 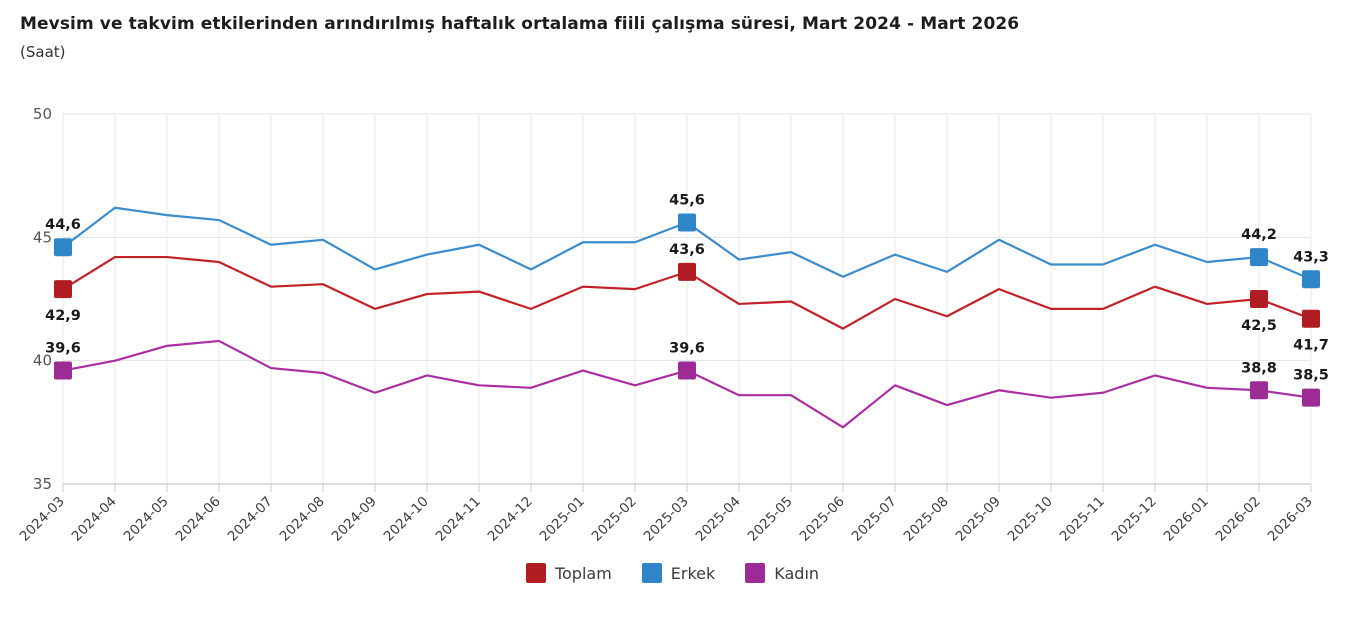 I want to click on legend-item-erkek: Erkek, so click(x=678, y=573).